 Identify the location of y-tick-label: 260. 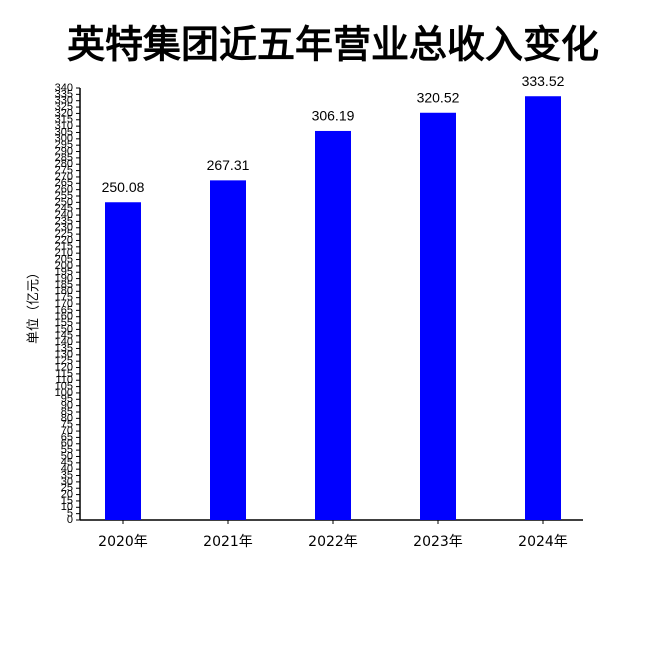
(64, 190).